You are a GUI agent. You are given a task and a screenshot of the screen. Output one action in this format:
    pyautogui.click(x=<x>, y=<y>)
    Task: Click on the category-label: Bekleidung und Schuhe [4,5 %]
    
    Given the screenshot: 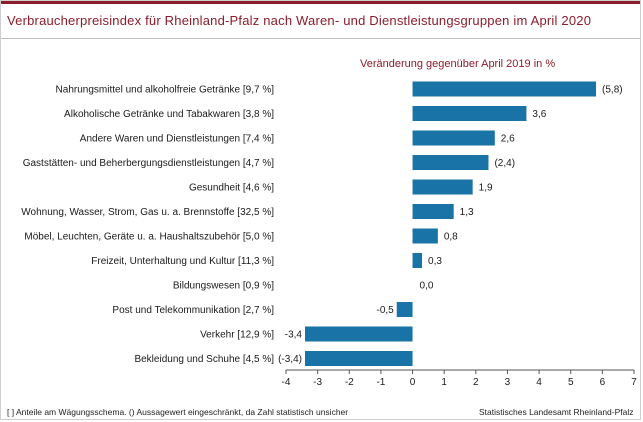 What is the action you would take?
    pyautogui.click(x=204, y=359)
    